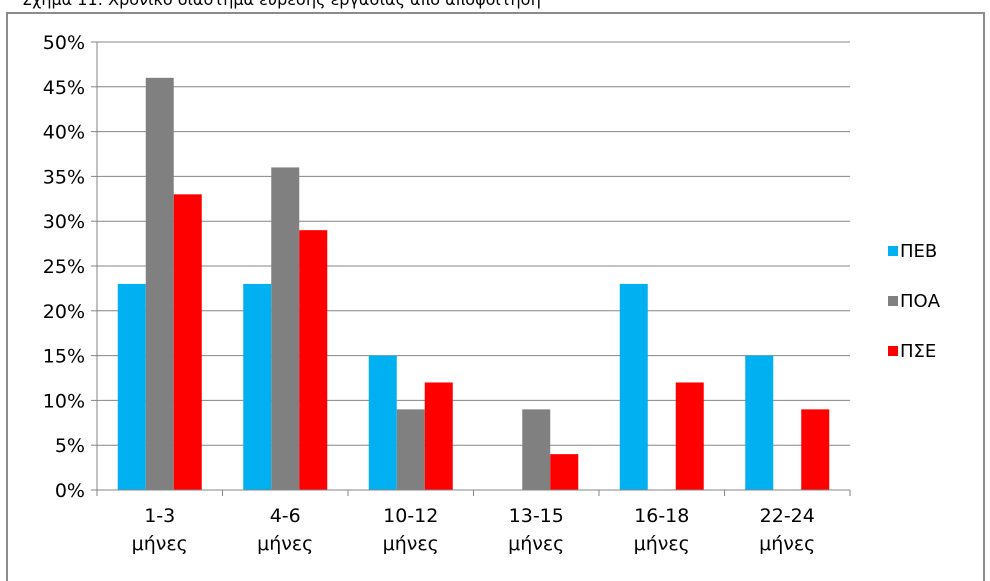 The height and width of the screenshot is (581, 990). I want to click on y-tick-label: 50%, so click(64, 43).